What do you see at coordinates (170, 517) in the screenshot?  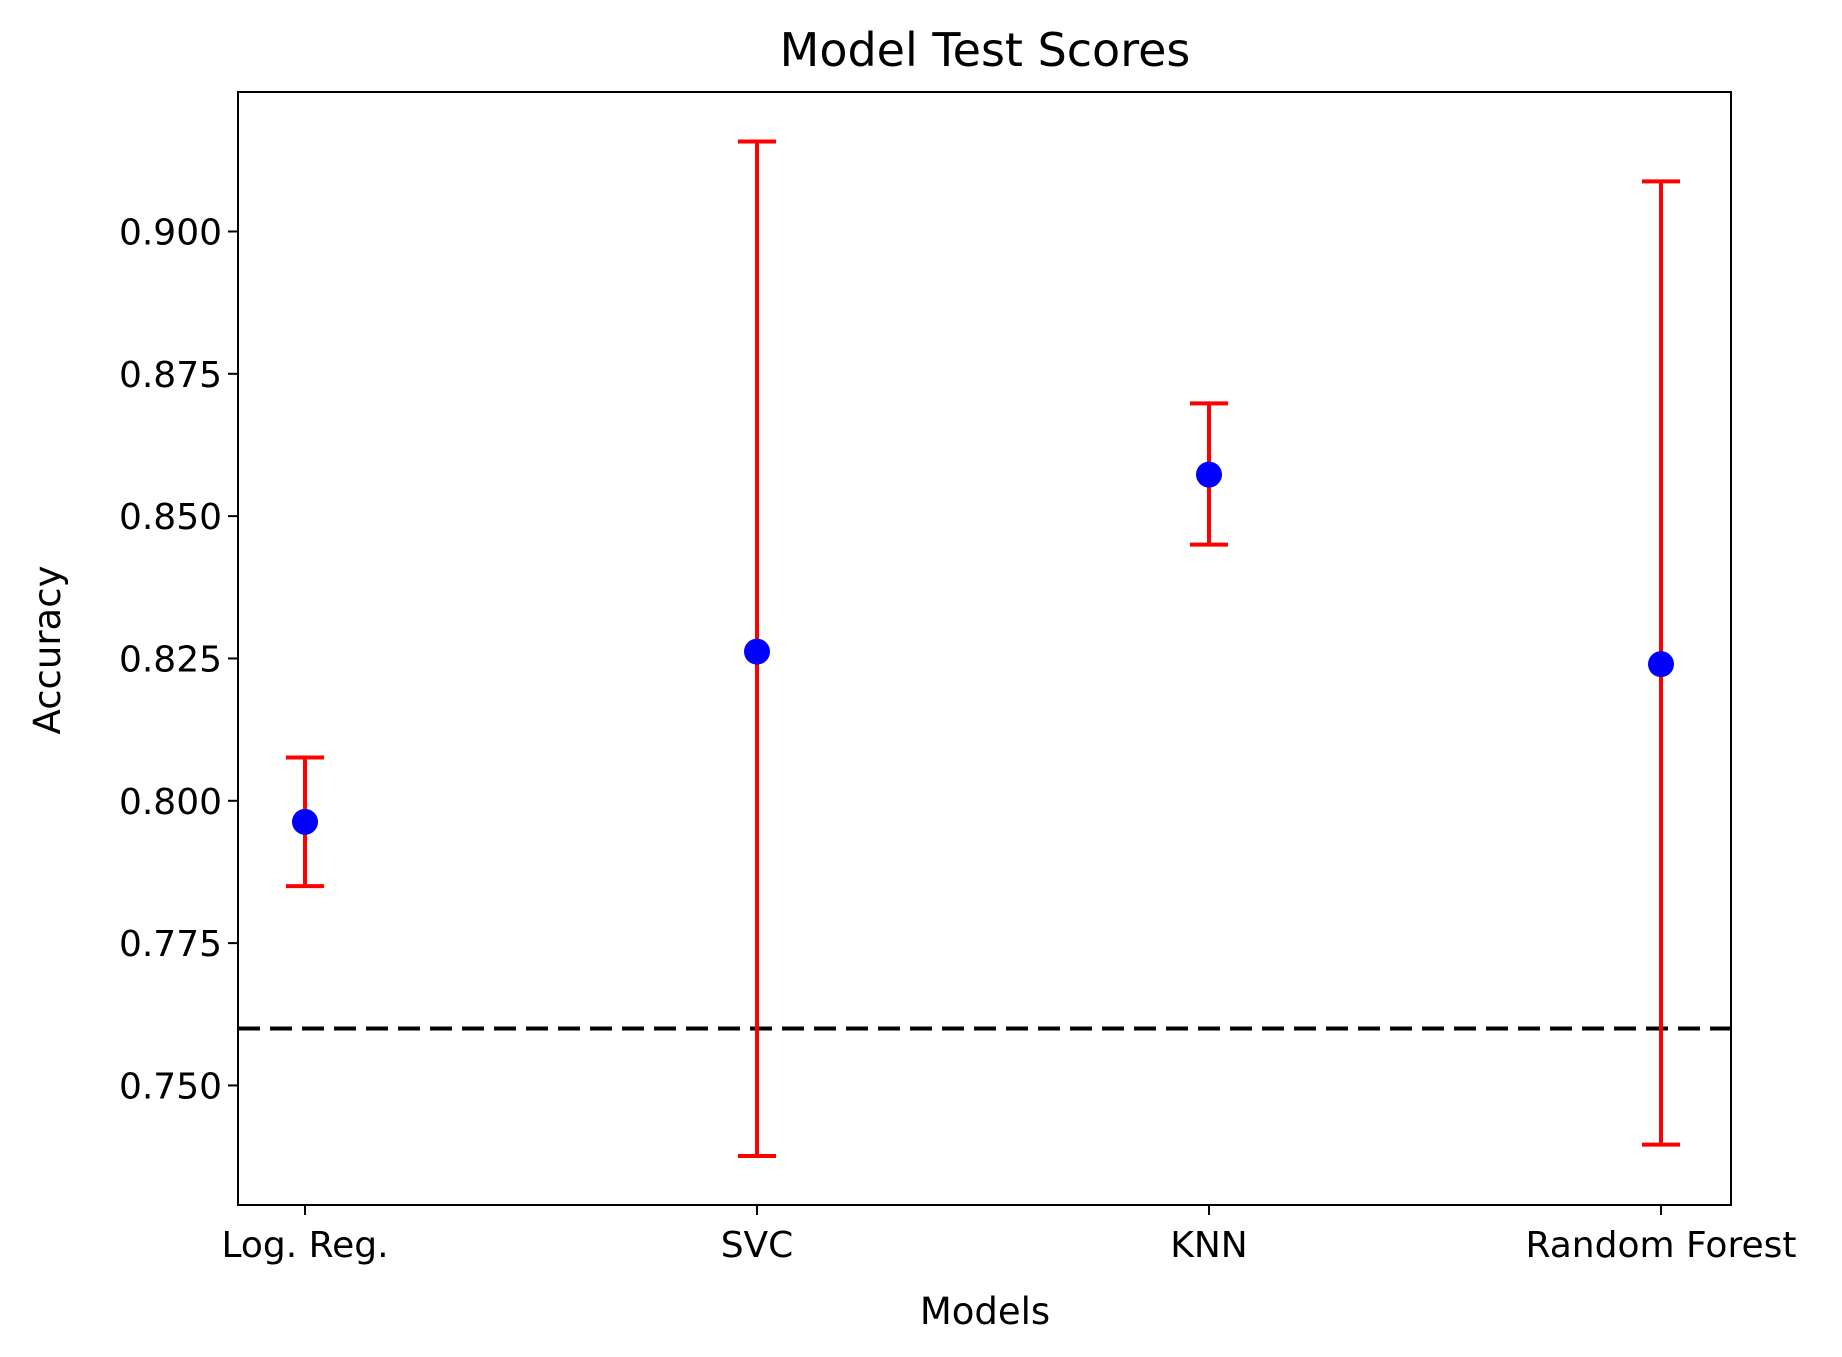 I see `y-tick-label: 0.850` at bounding box center [170, 517].